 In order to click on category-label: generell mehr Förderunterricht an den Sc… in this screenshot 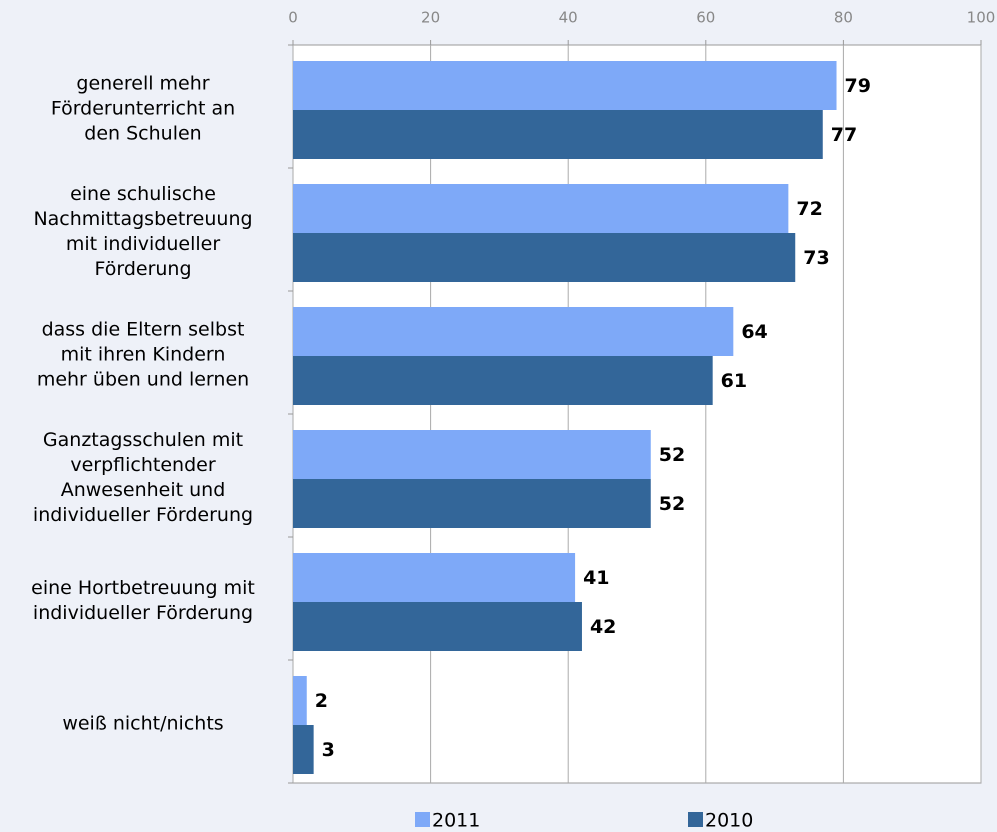, I will do `click(143, 108)`.